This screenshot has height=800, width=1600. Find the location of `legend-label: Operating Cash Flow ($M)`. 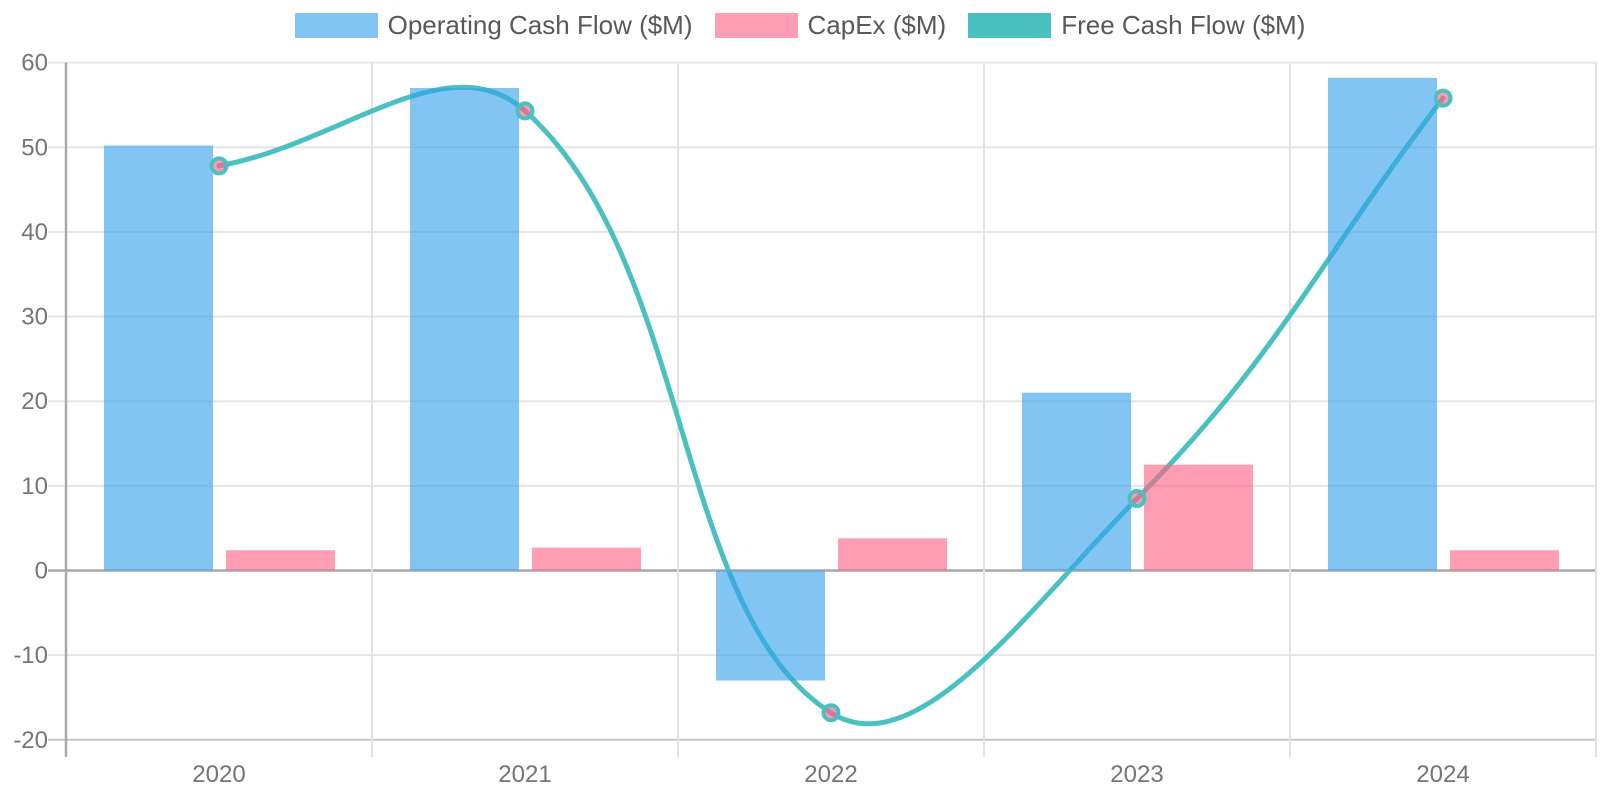

legend-label: Operating Cash Flow ($M) is located at coordinates (540, 25).